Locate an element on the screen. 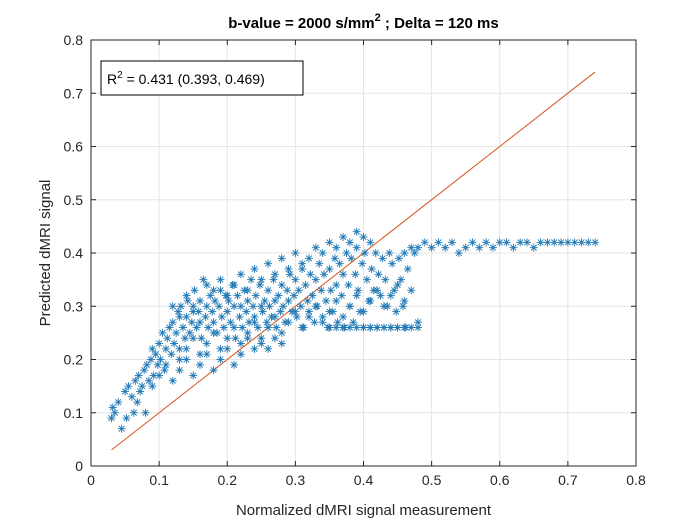 The image size is (700, 525). x-tick-label: 0.8 is located at coordinates (636, 480).